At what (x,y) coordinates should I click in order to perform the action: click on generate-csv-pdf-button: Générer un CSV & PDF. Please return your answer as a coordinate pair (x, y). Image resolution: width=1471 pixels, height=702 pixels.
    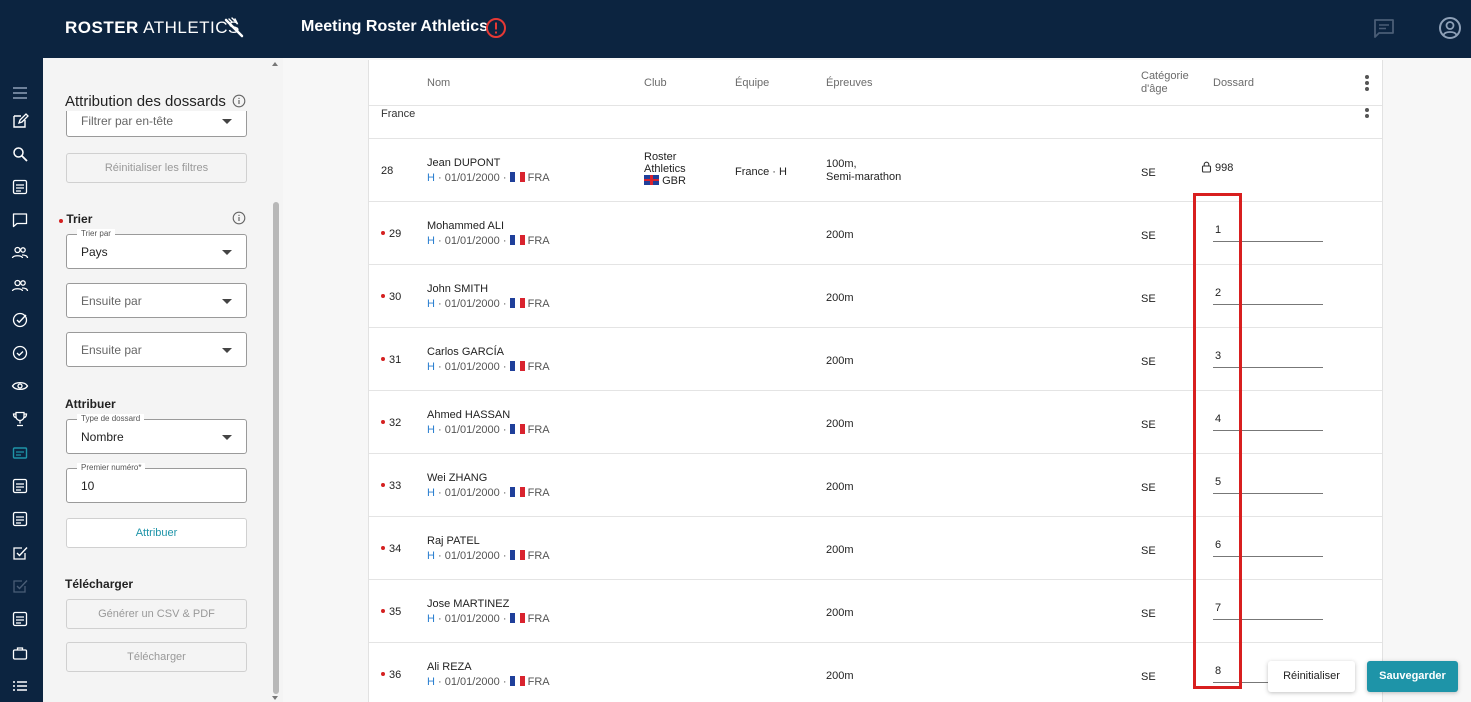
    Looking at the image, I should click on (156, 614).